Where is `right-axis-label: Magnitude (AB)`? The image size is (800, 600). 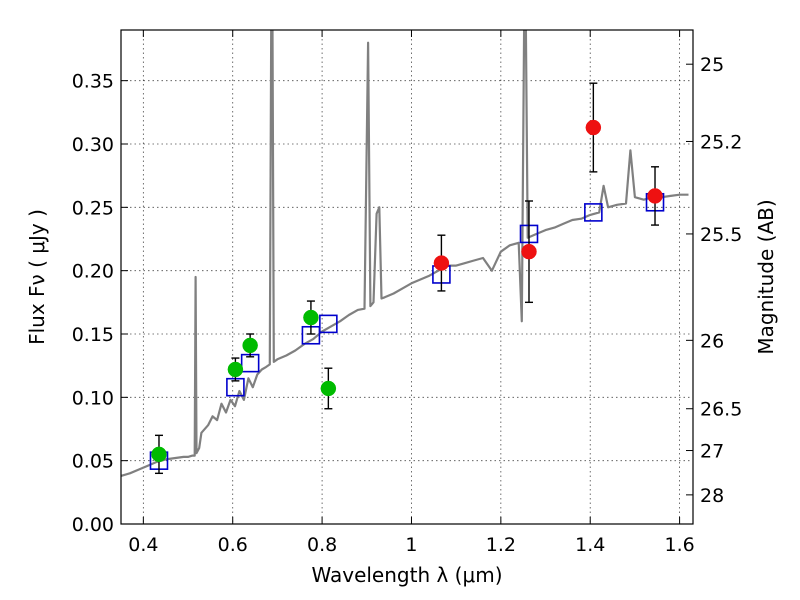 right-axis-label: Magnitude (AB) is located at coordinates (766, 276).